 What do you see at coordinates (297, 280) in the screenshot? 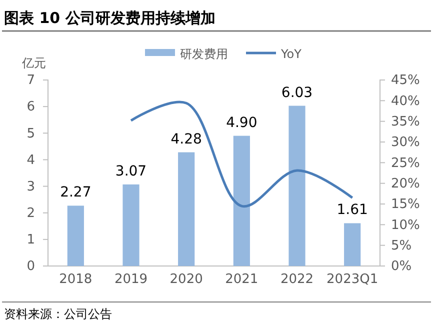
I see `x-tick-label: 2022` at bounding box center [297, 280].